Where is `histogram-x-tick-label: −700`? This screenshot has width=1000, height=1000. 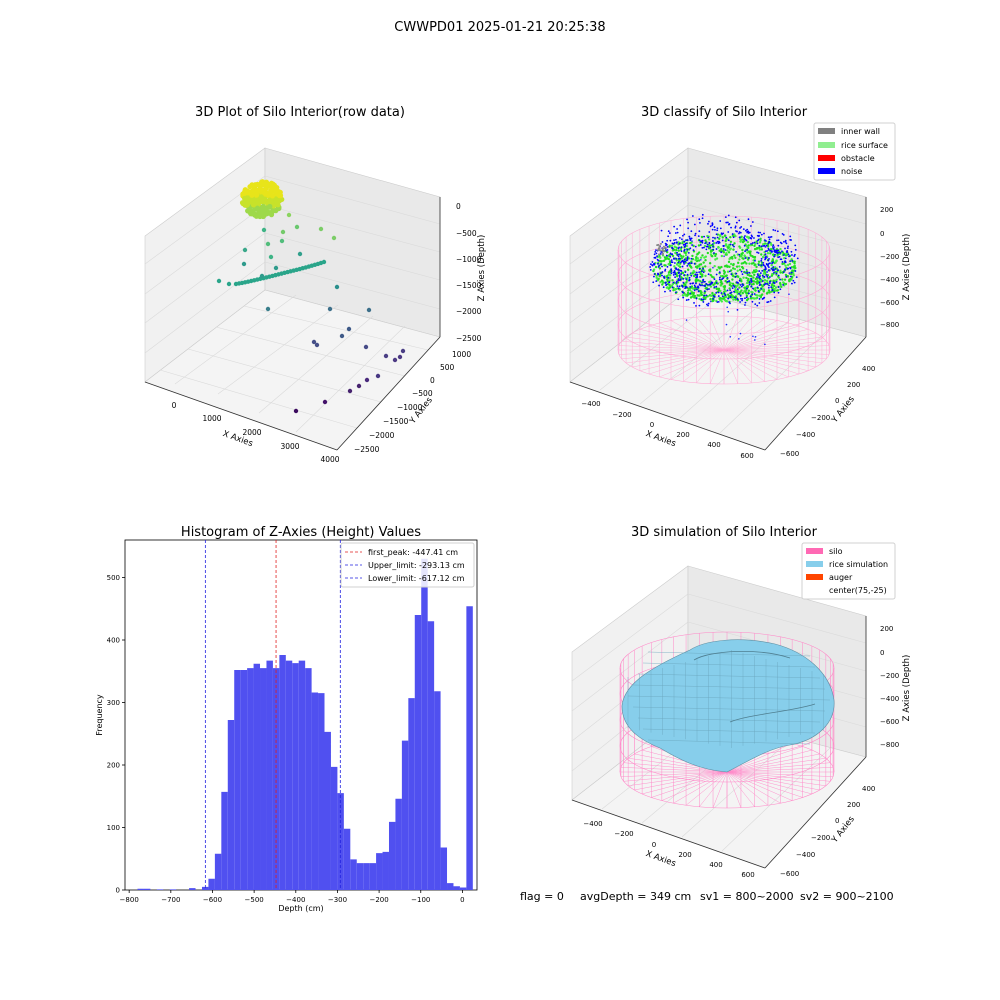
histogram-x-tick-label: −700 is located at coordinates (170, 900).